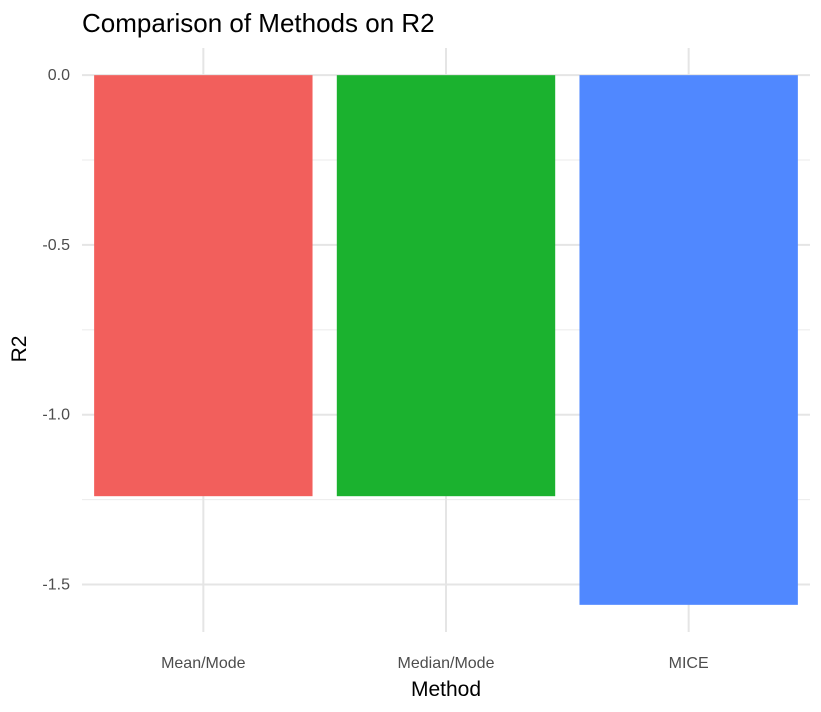 This screenshot has height=712, width=821. Describe the element at coordinates (446, 663) in the screenshot. I see `x-tick-label: Median/Mode` at that location.